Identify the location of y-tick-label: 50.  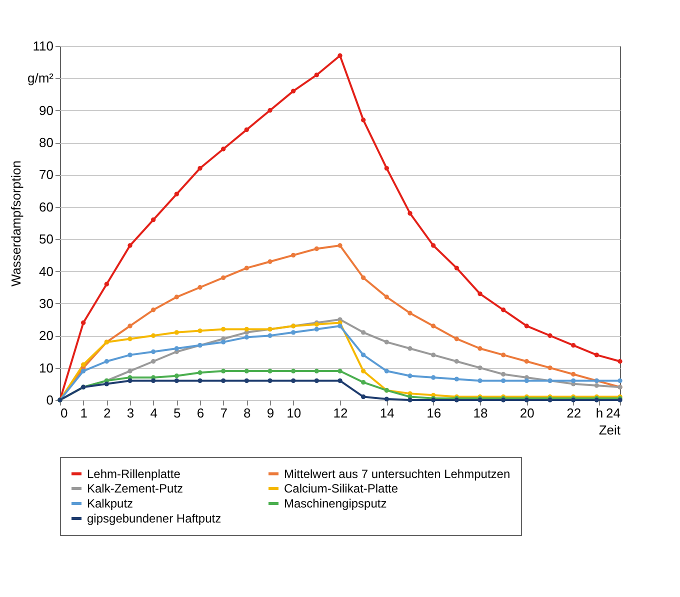
(46, 239).